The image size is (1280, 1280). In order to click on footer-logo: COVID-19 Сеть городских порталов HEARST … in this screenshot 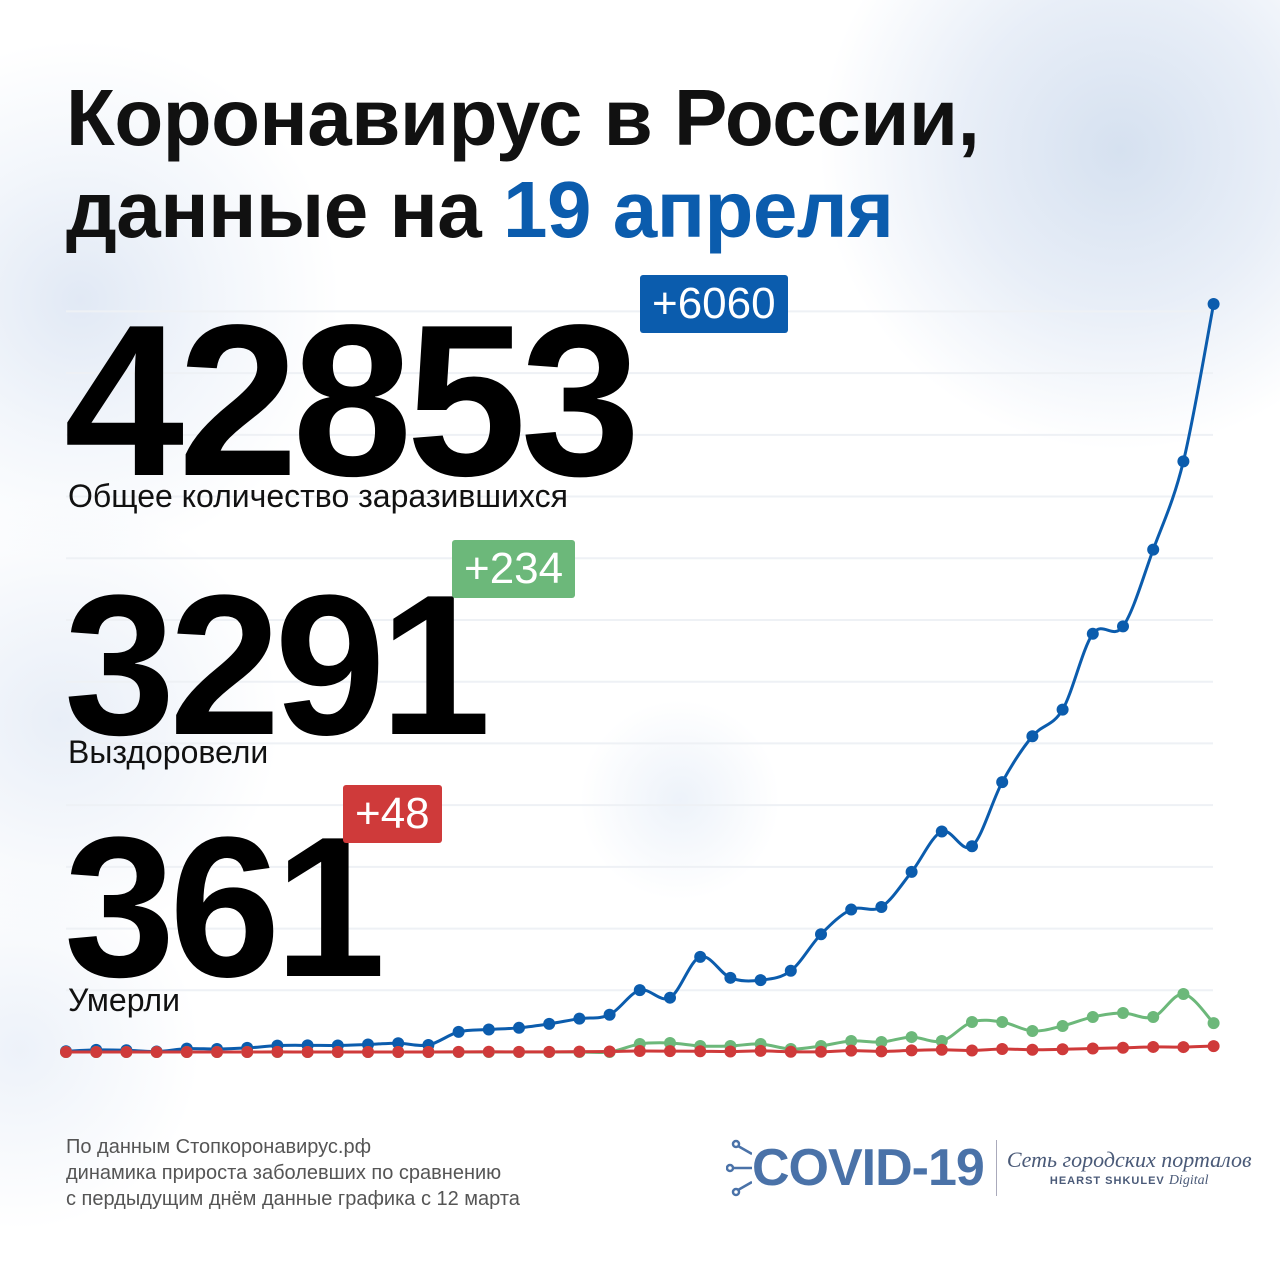, I will do `click(989, 1168)`.